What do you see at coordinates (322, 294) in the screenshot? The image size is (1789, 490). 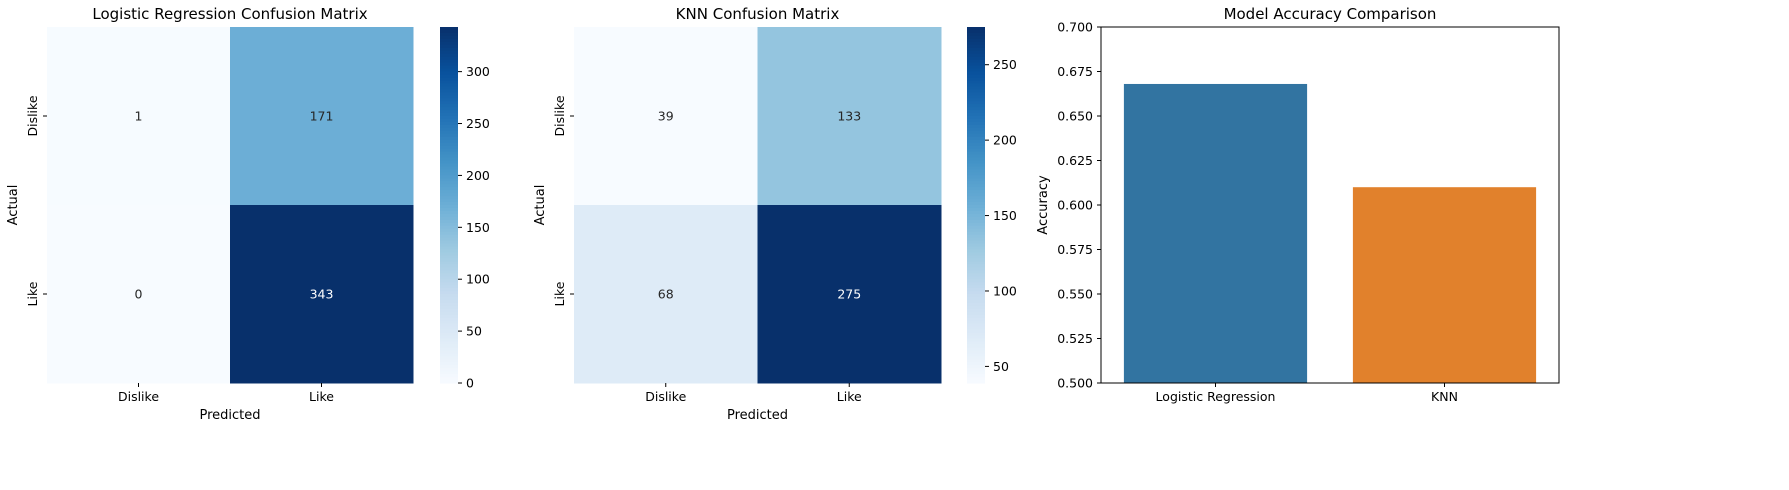 I see `cell-value-label: 343` at bounding box center [322, 294].